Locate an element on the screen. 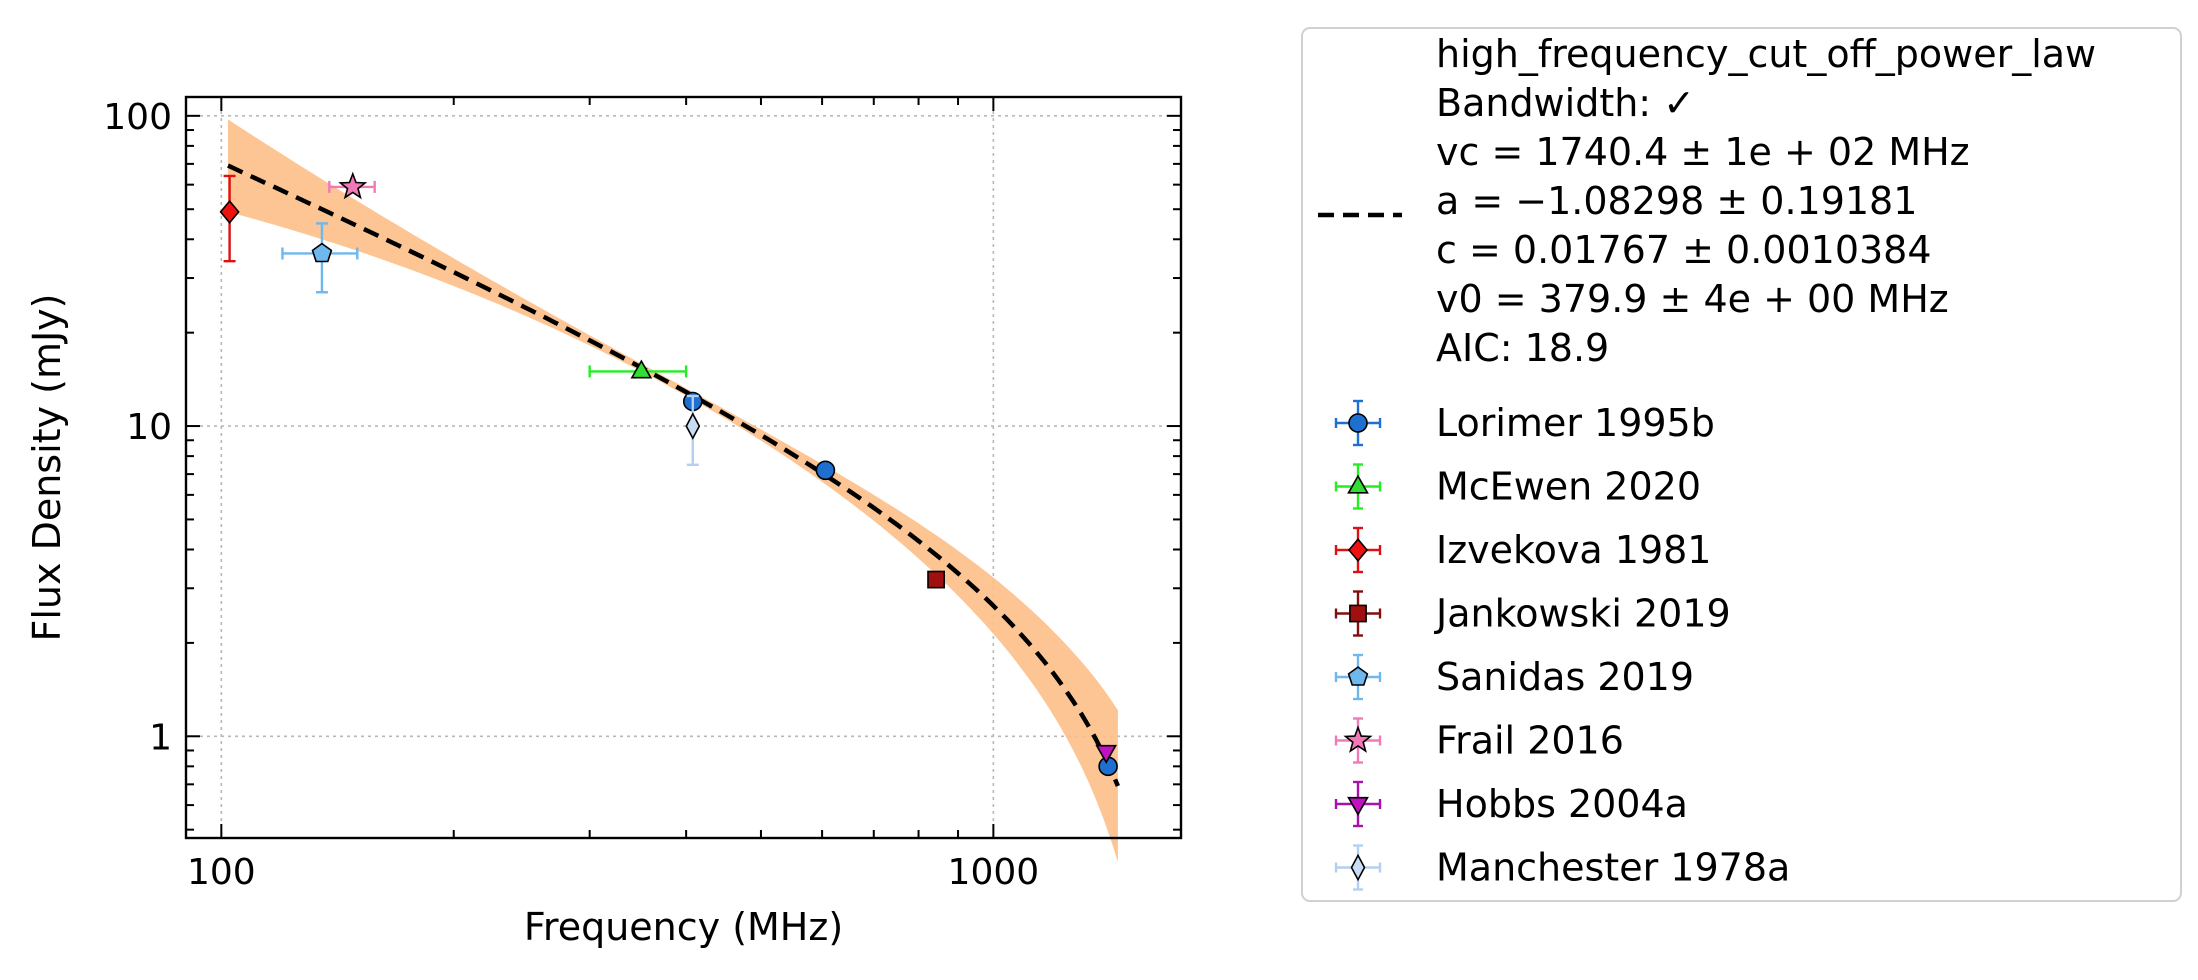 The height and width of the screenshot is (980, 2198). legend-entry: Sanidas 2019 is located at coordinates (1514, 677).